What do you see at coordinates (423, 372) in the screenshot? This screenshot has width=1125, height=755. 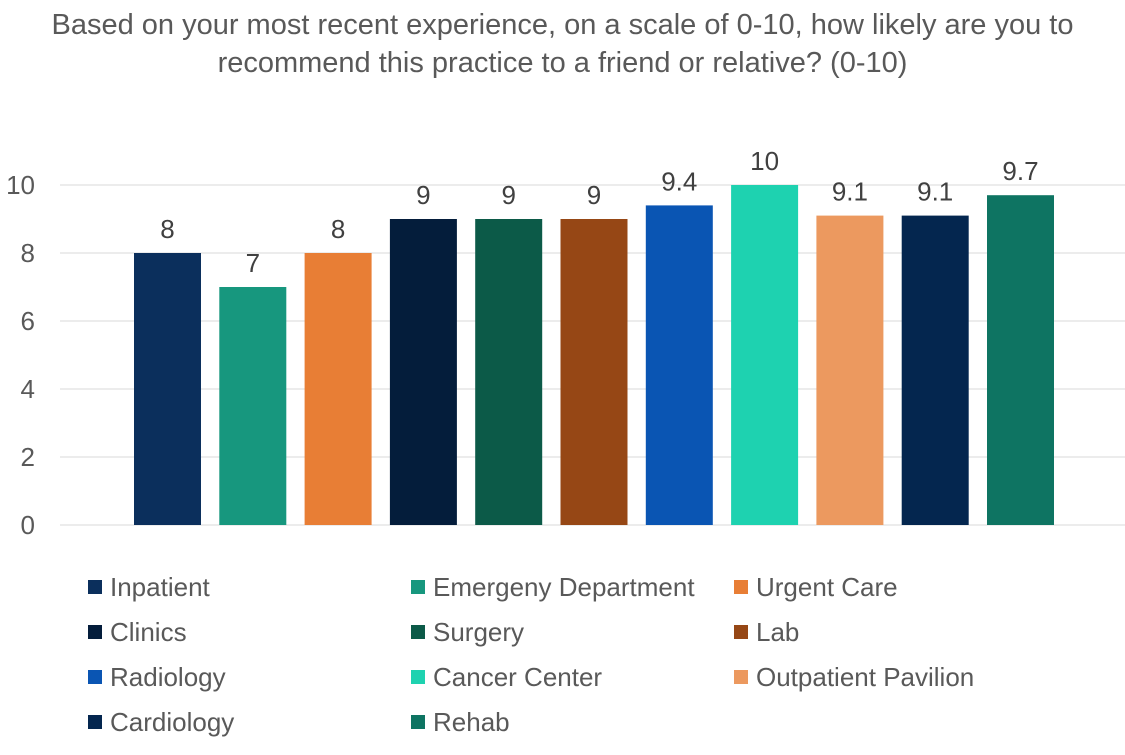 I see `bar-clinics` at bounding box center [423, 372].